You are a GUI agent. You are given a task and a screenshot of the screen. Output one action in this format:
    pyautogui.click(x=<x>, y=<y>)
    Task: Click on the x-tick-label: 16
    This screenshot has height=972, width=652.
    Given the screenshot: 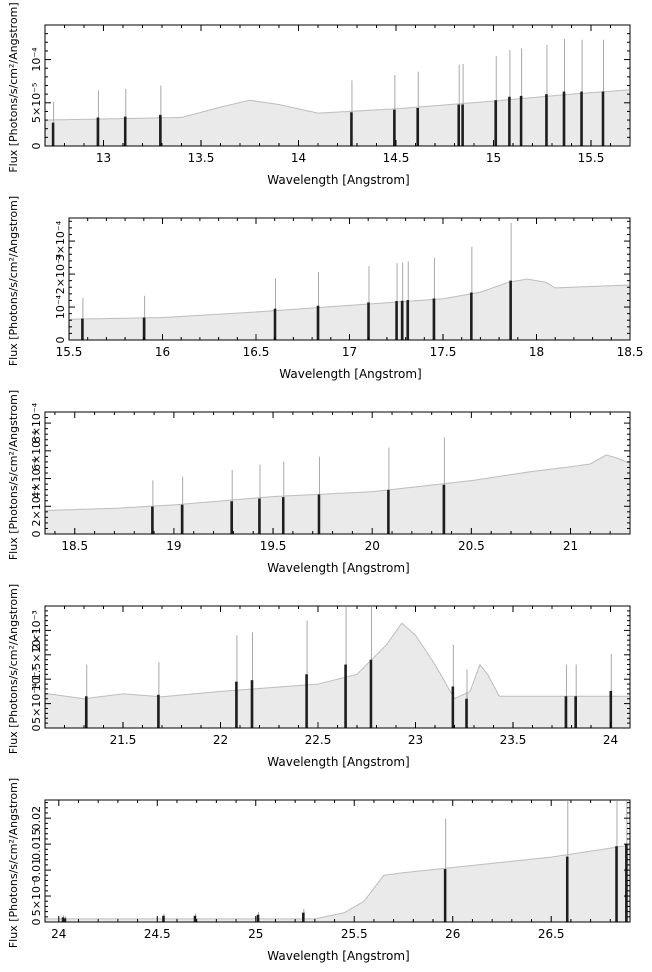 What is the action you would take?
    pyautogui.click(x=162, y=352)
    